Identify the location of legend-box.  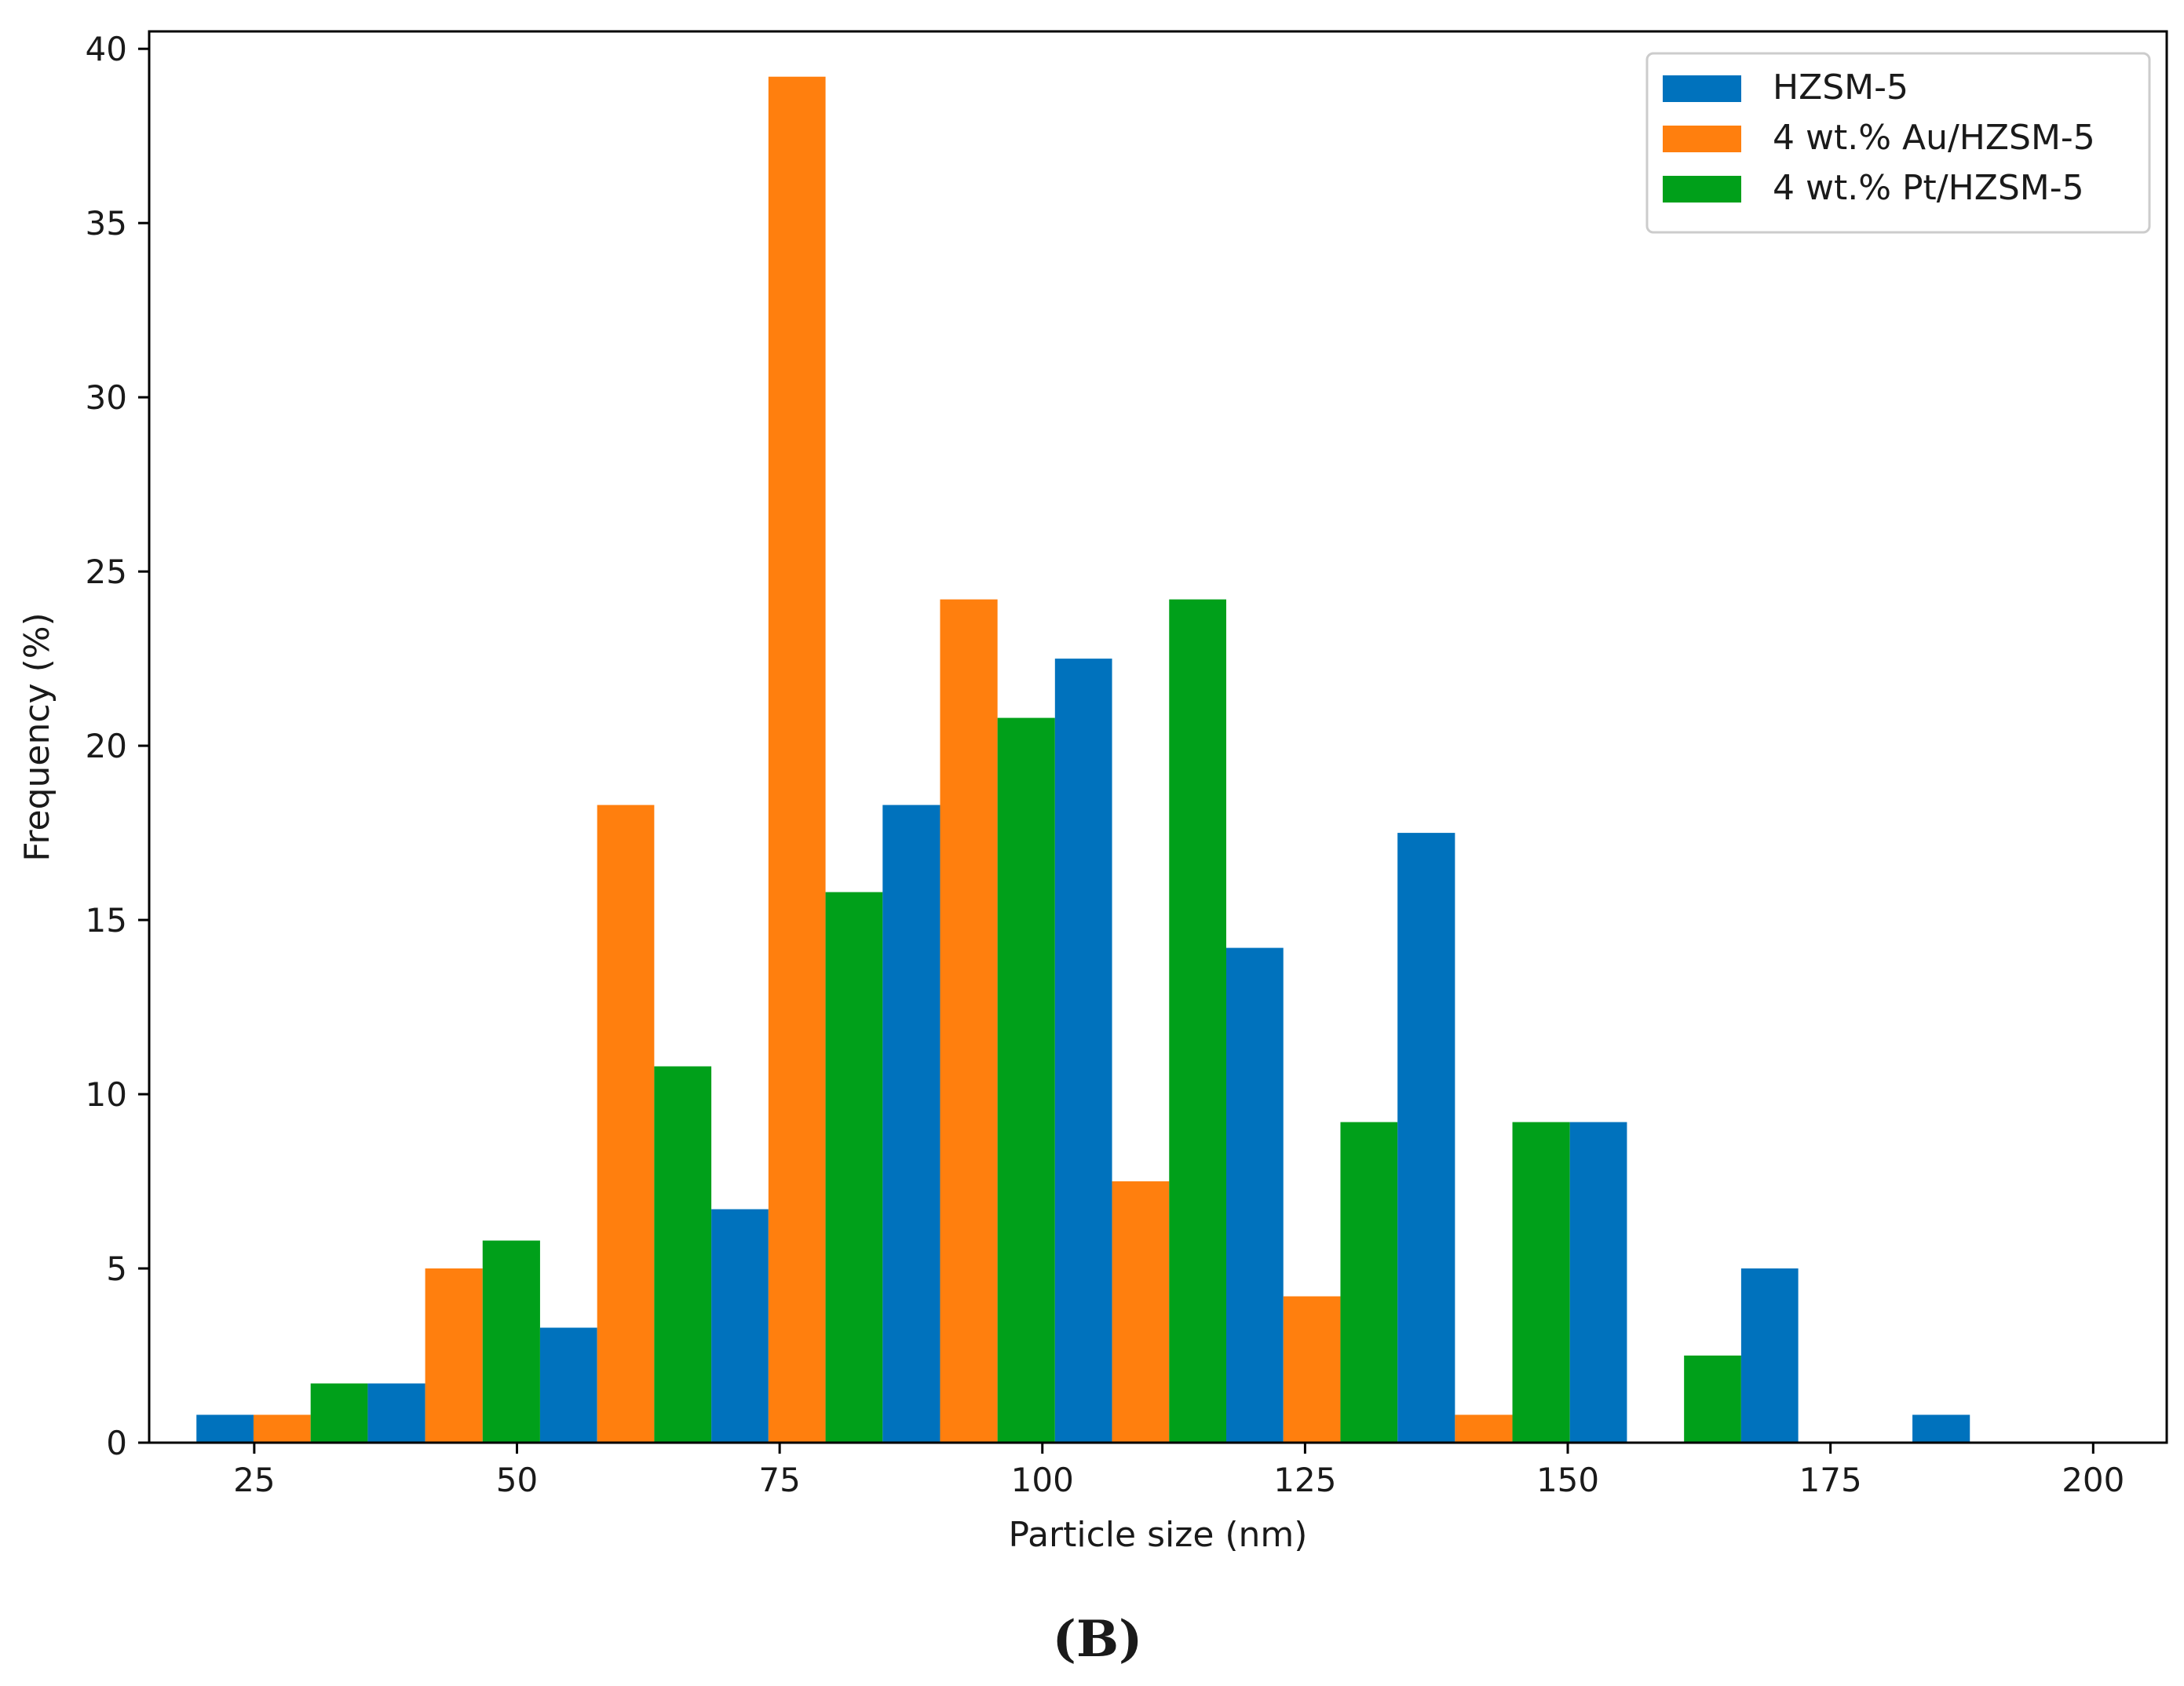
(1898, 143).